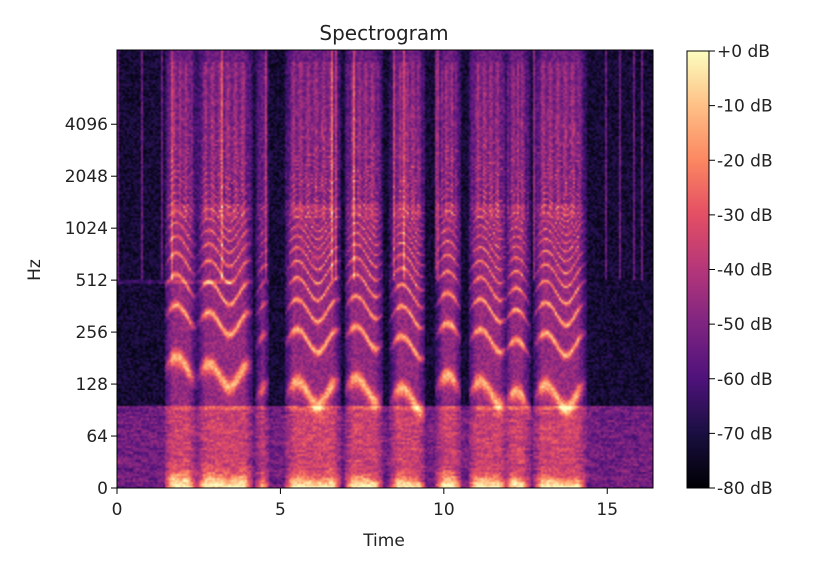 The image size is (826, 570). What do you see at coordinates (698, 269) in the screenshot?
I see `colorbar-gradient` at bounding box center [698, 269].